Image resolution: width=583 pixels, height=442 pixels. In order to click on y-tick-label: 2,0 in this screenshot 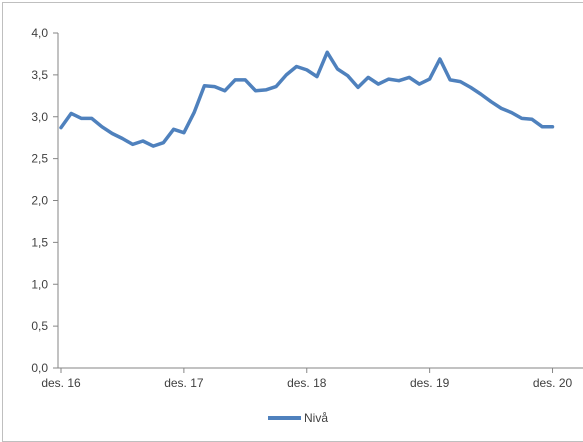, I will do `click(39, 201)`.